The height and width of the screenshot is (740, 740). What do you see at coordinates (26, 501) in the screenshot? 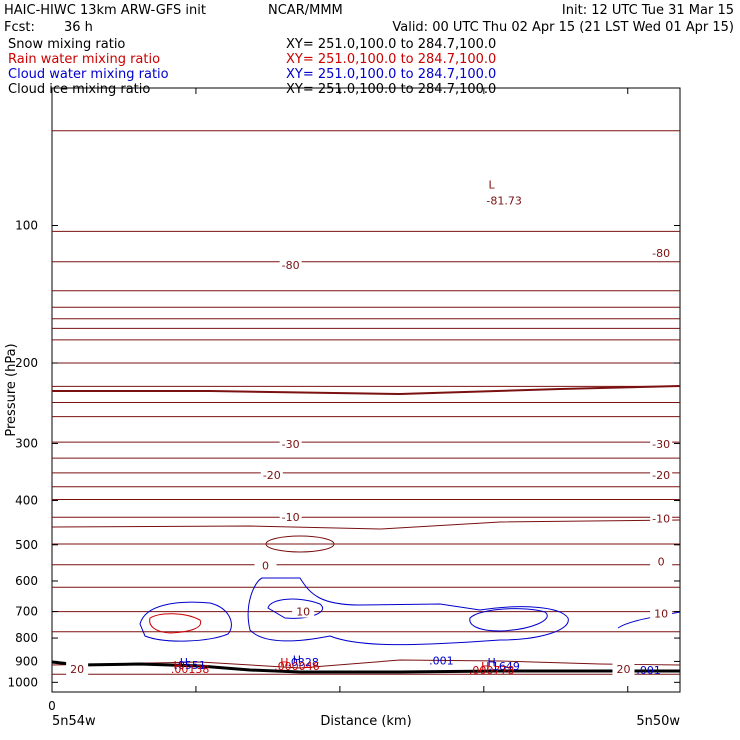
I see `y-tick-label: 400` at bounding box center [26, 501].